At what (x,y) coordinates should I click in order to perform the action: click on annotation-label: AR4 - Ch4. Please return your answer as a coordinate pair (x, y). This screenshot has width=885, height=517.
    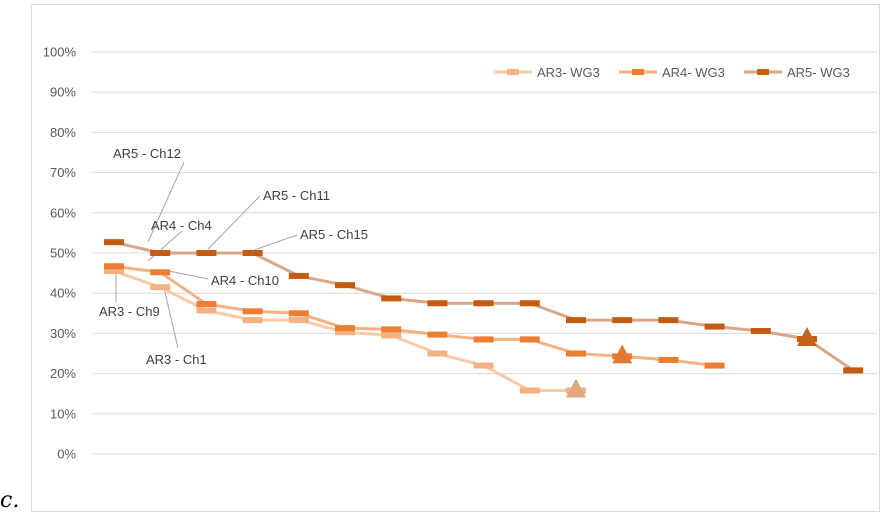
    Looking at the image, I should click on (181, 225).